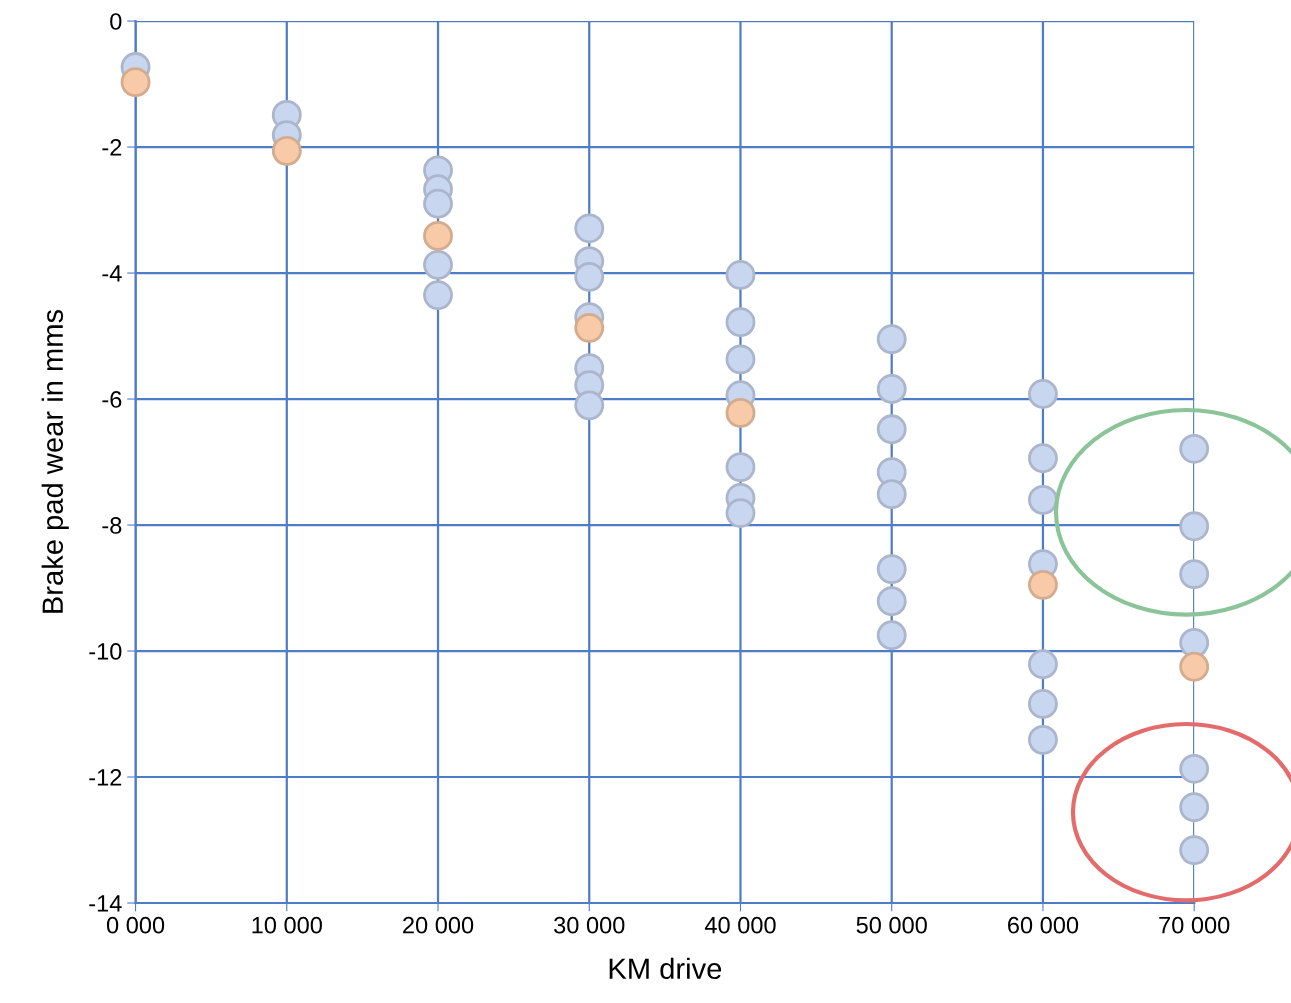 This screenshot has width=1291, height=1003. Describe the element at coordinates (589, 925) in the screenshot. I see `x-tick-label: 30 000` at that location.